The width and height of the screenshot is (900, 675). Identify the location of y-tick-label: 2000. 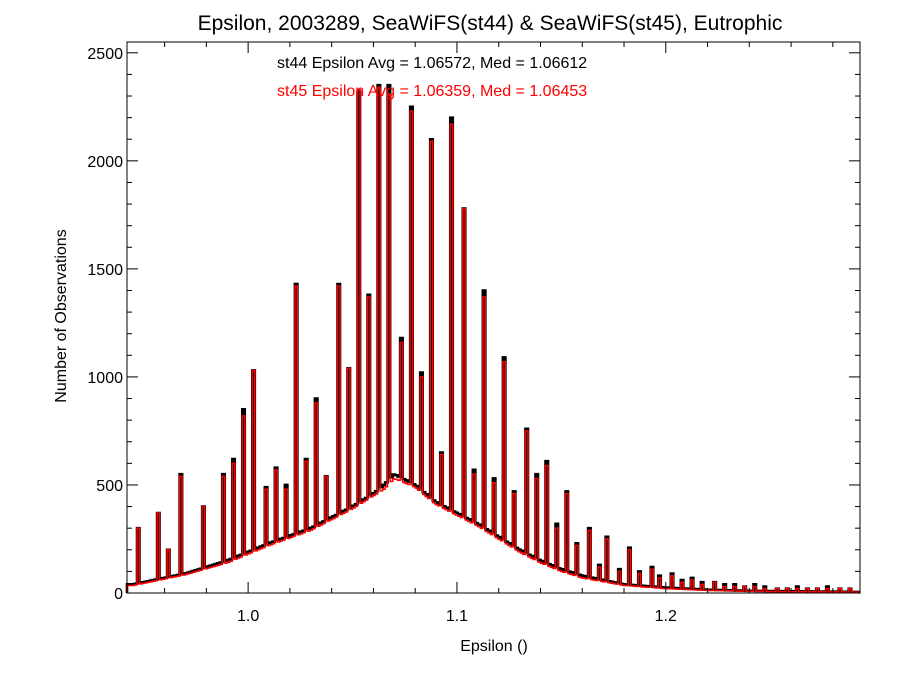
(105, 162).